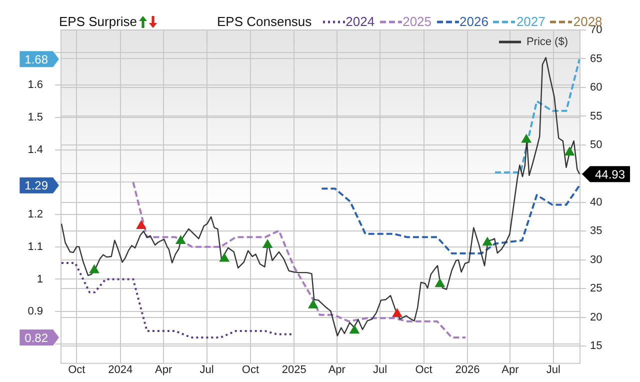 This screenshot has width=640, height=382. Describe the element at coordinates (474, 21) in the screenshot. I see `legend-label: 2026` at that location.